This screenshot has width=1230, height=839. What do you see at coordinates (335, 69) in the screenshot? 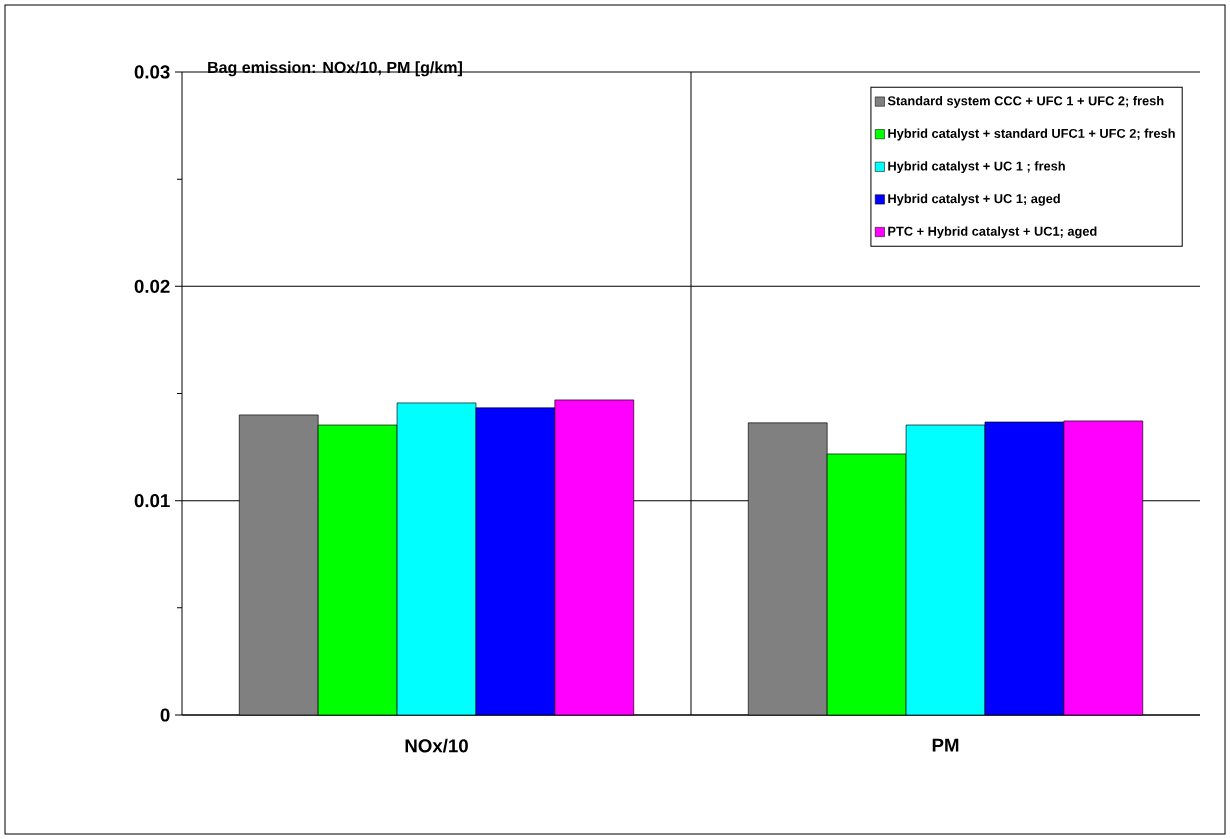
I see `chart-title: Bag emission: NOx/10, PM [g/km]` at bounding box center [335, 69].